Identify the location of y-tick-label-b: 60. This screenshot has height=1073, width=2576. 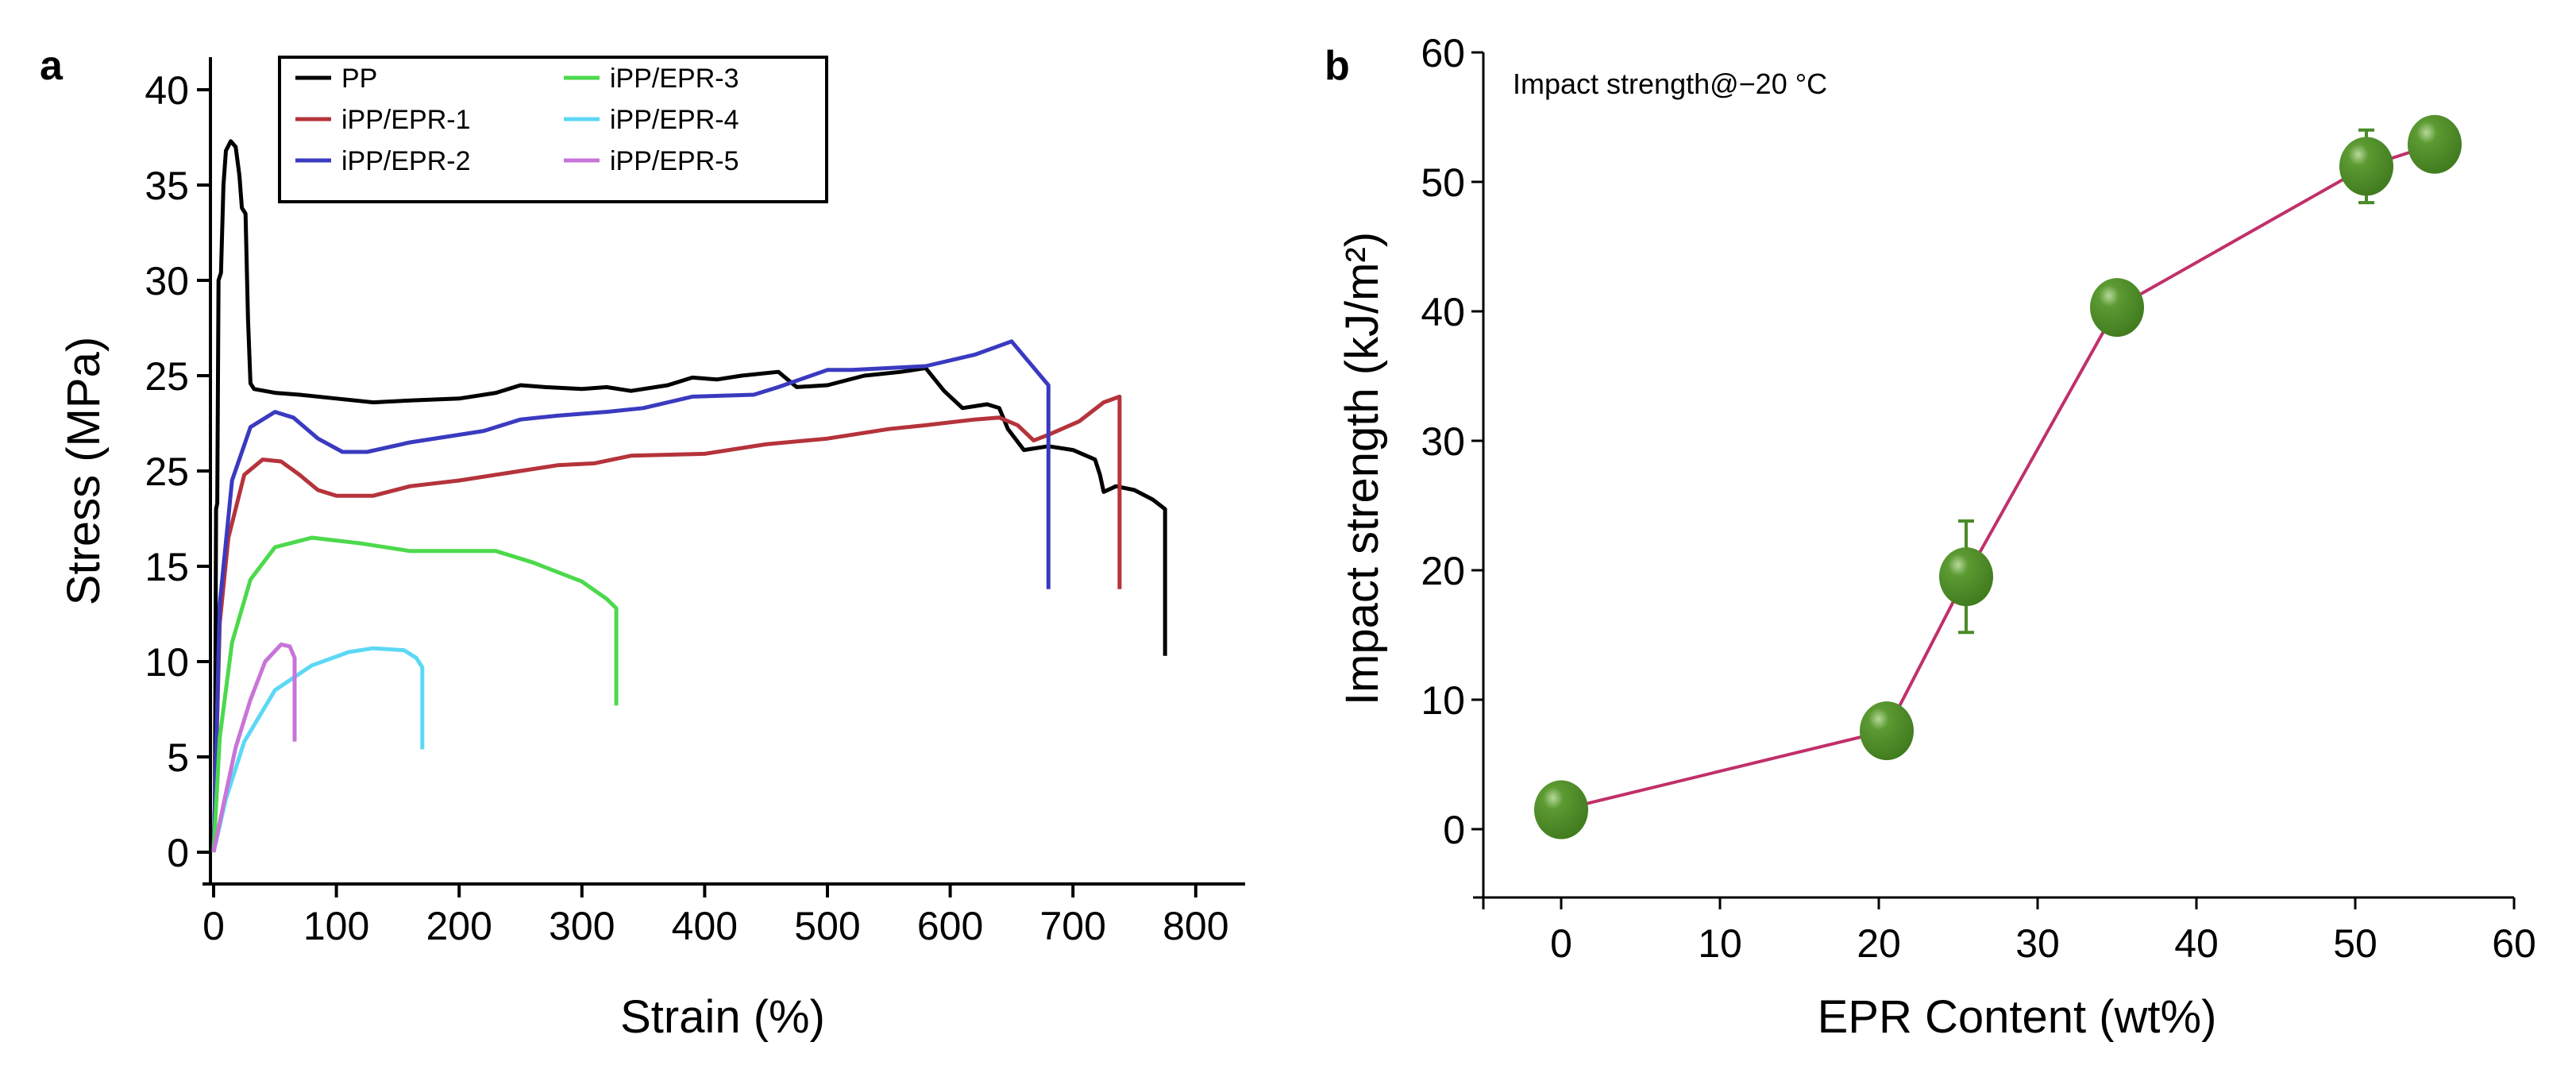
(1443, 53).